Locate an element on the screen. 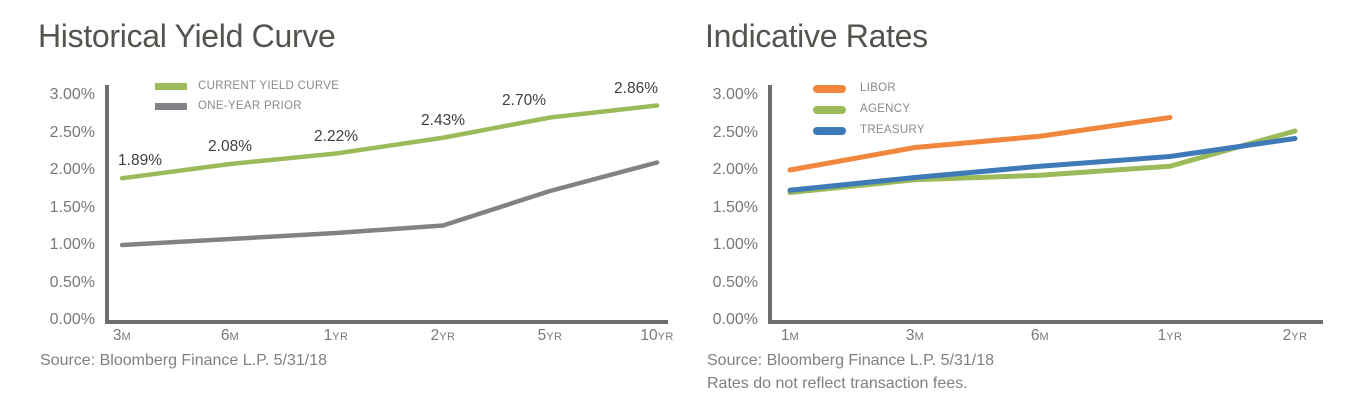  legend-swatch-agency is located at coordinates (829, 110).